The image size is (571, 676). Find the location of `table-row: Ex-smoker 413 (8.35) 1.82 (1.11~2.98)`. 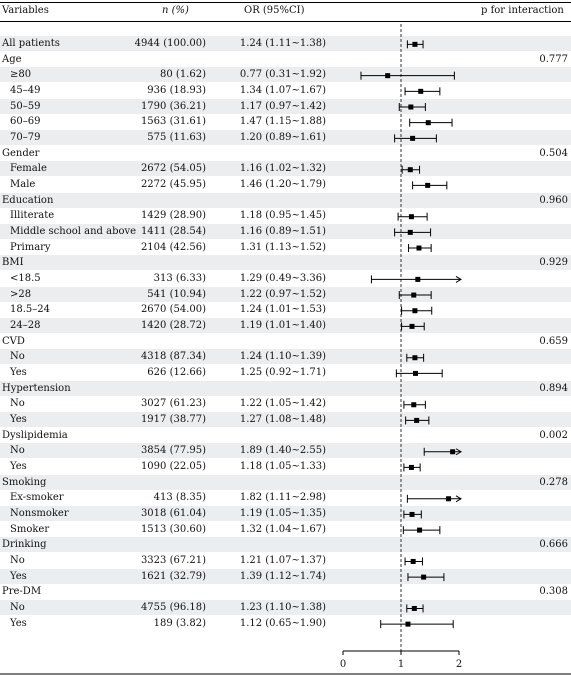

table-row: Ex-smoker 413 (8.35) 1.82 (1.11~2.98) is located at coordinates (285, 497).